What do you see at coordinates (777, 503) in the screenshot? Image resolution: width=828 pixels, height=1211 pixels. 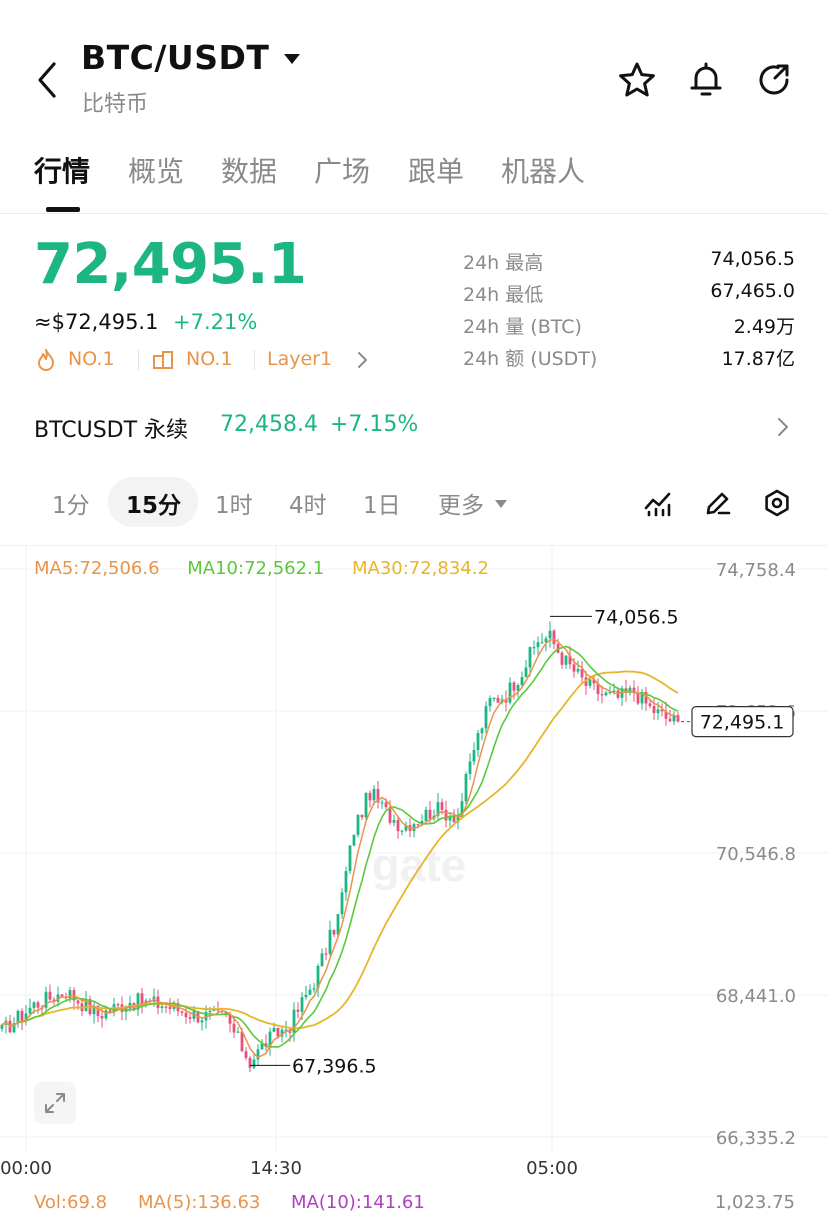 I see `settings-icon` at bounding box center [777, 503].